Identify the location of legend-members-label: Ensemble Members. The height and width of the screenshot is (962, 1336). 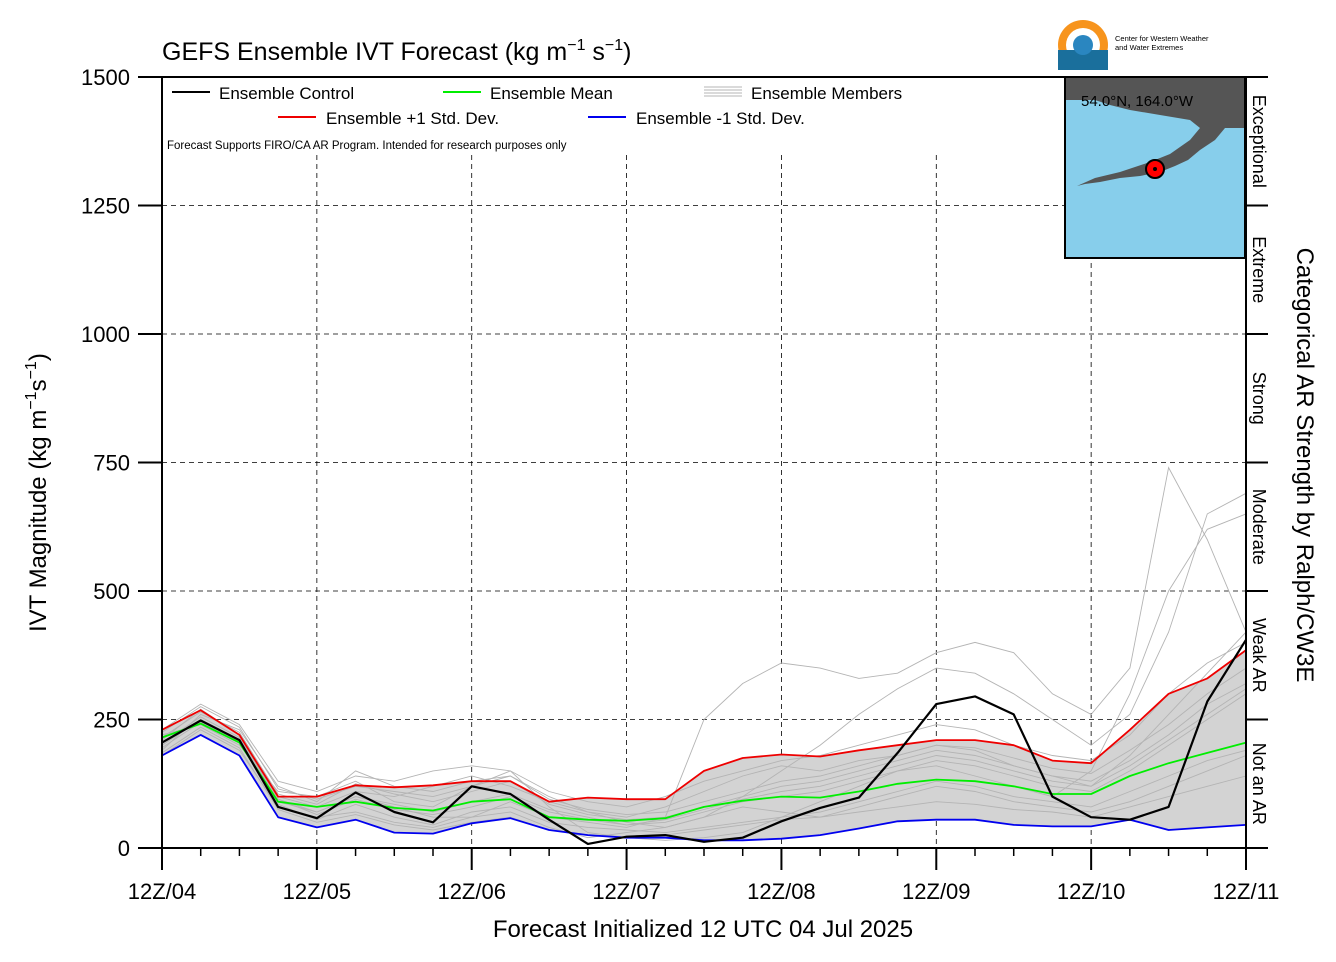
(826, 93).